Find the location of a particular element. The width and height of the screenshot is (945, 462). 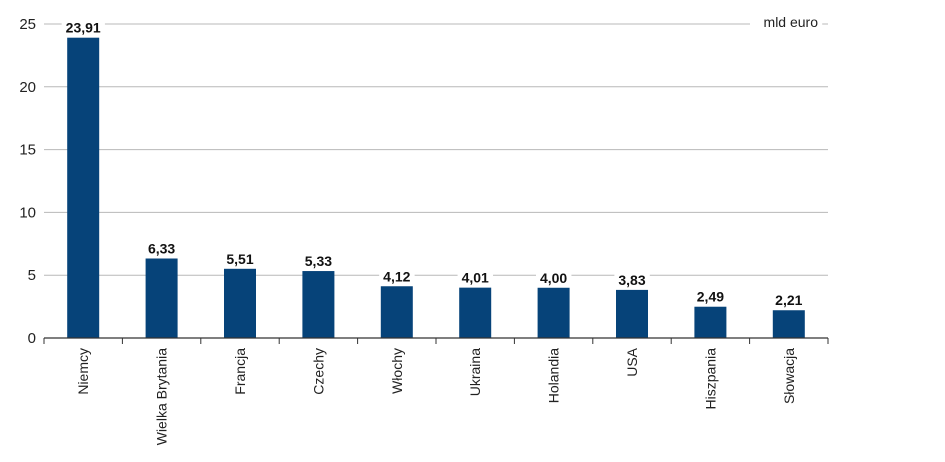

category-label: Holandia is located at coordinates (554, 375).